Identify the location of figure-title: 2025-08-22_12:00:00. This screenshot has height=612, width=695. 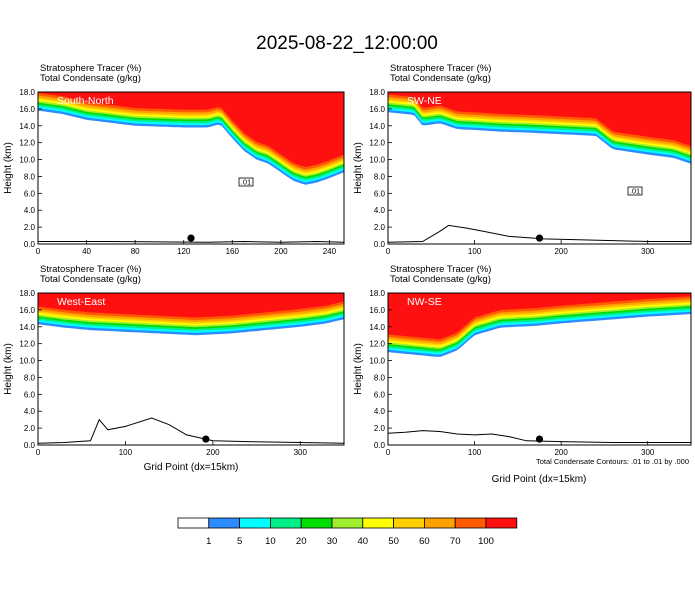
(347, 43).